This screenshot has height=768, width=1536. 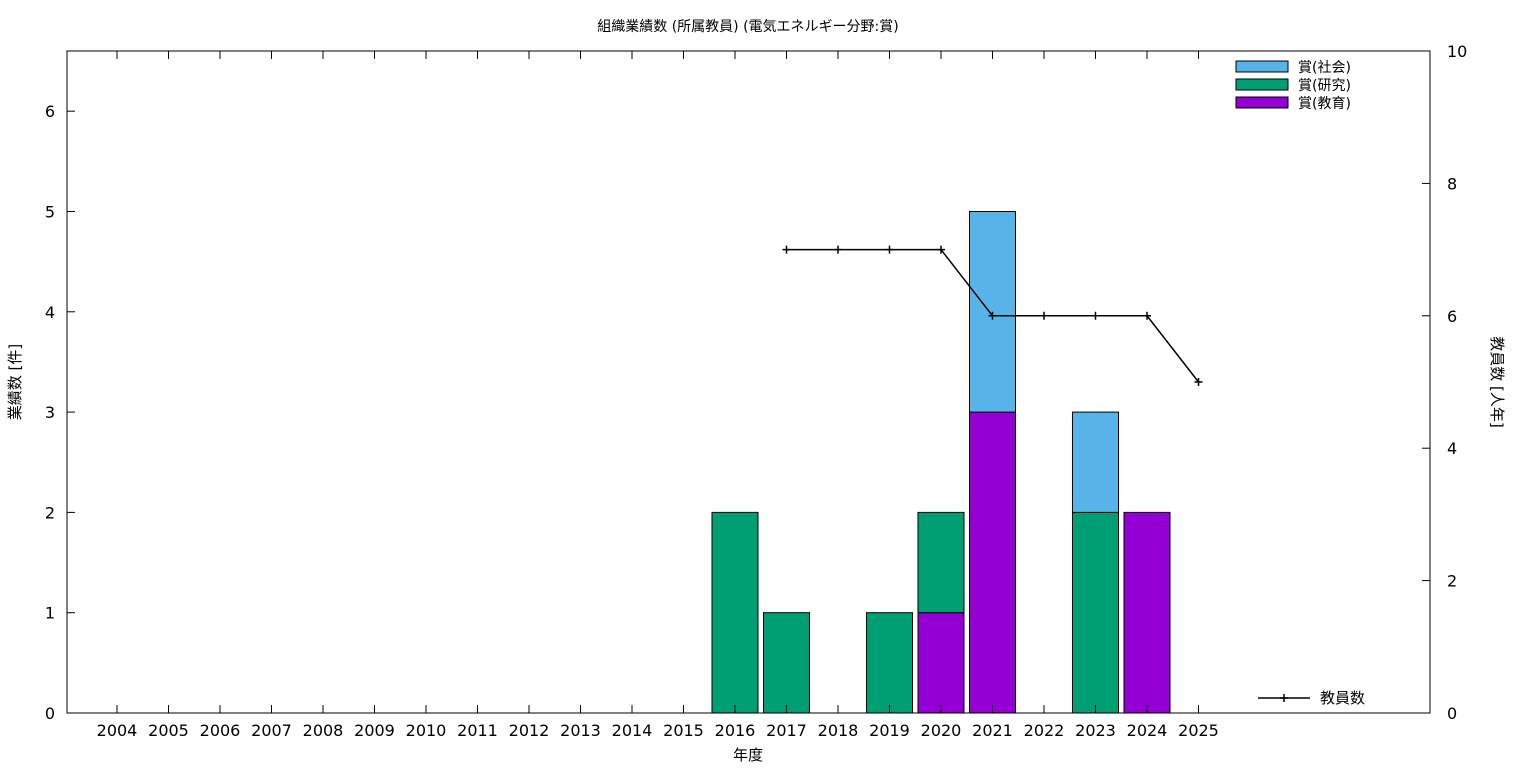 What do you see at coordinates (1095, 730) in the screenshot?
I see `x-tick-label: 2023` at bounding box center [1095, 730].